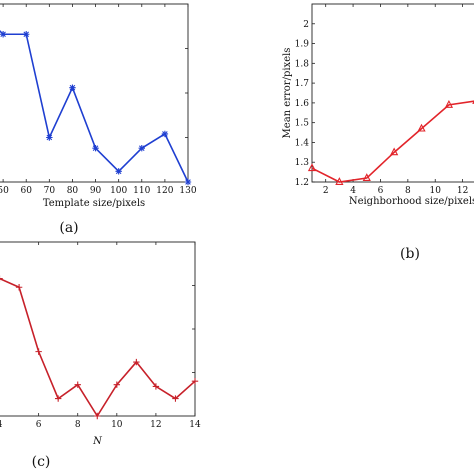  What do you see at coordinates (187, 191) in the screenshot?
I see `x-tick-label: 130` at bounding box center [187, 191].